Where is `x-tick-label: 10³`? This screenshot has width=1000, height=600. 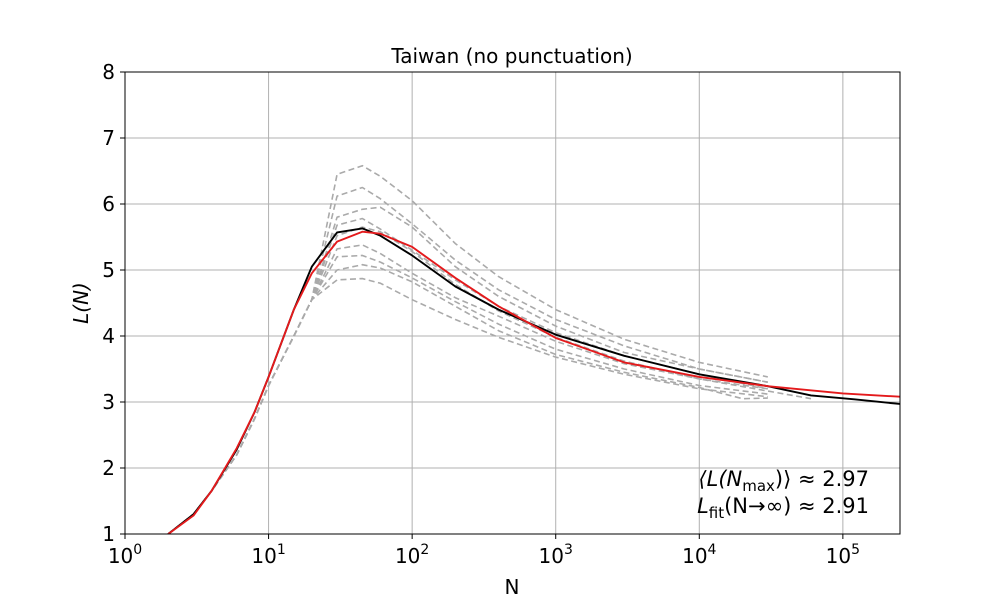
x-tick-label: 10³ is located at coordinates (556, 555).